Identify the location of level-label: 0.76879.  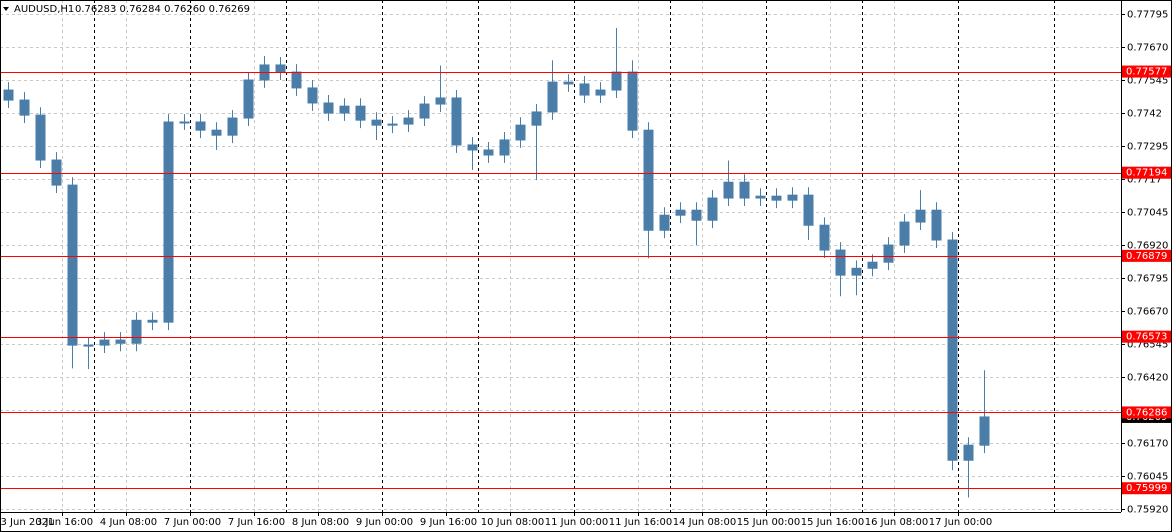
(1146, 256).